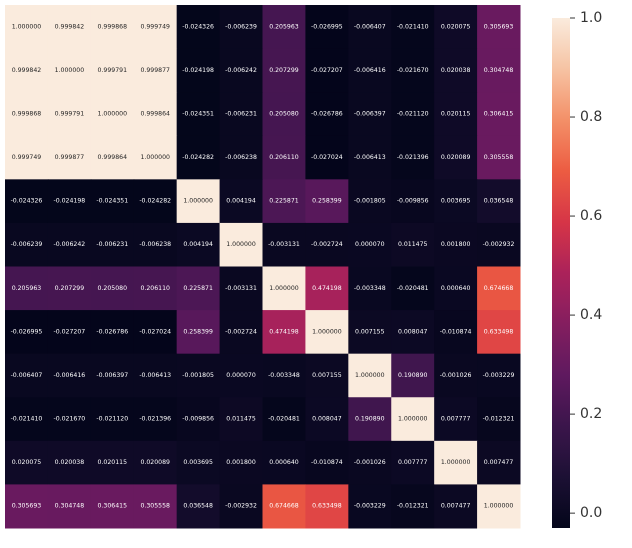 This screenshot has height=548, width=632. What do you see at coordinates (198, 157) in the screenshot?
I see `heatmap-cell-label-r3-c4: -0.024282` at bounding box center [198, 157].